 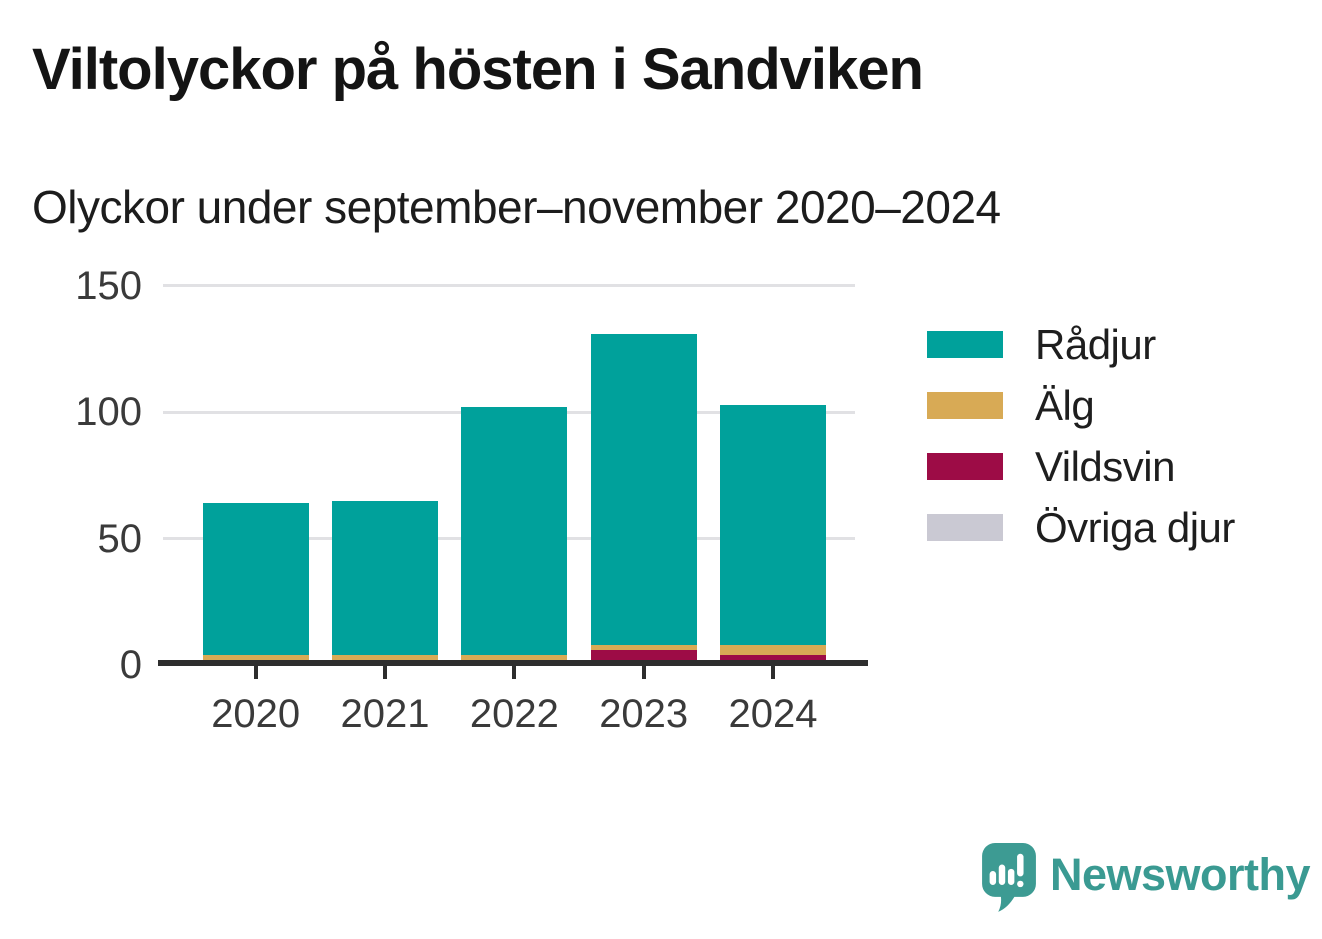 I want to click on x-axis-tick-label: 2020, so click(x=256, y=714).